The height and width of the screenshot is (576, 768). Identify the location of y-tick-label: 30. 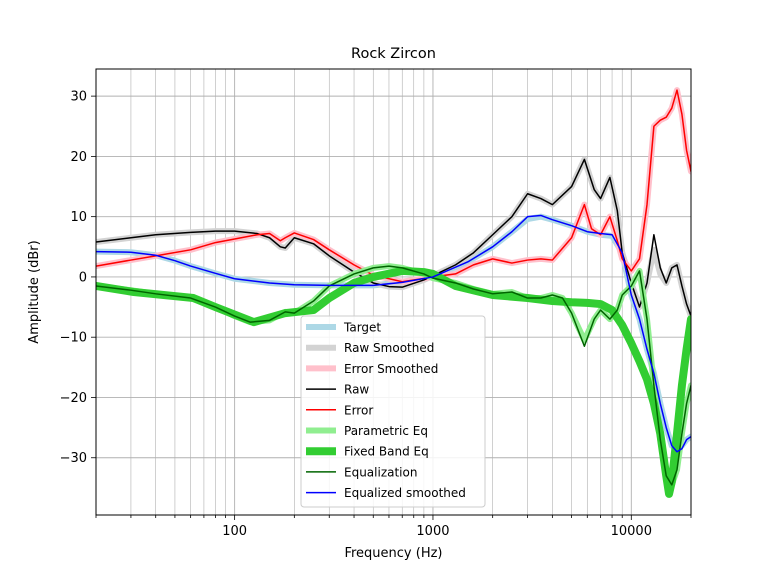
(78, 97).